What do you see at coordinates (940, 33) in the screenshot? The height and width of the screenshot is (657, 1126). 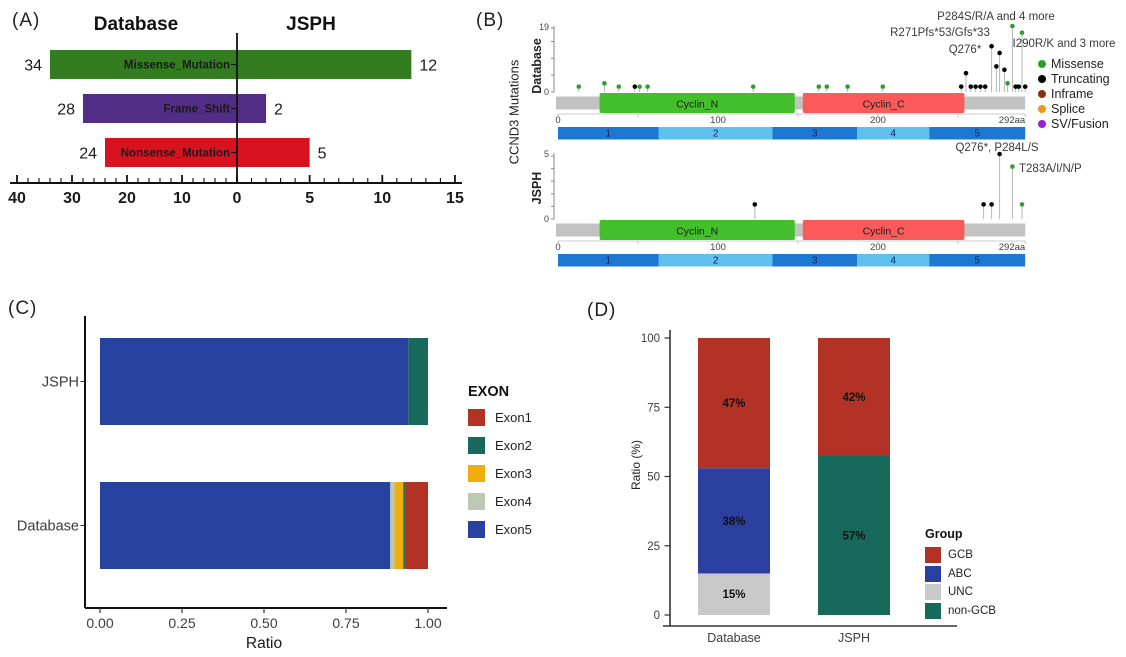 I see `svg-text: R271Pfs*53/Gfs*33` at bounding box center [940, 33].